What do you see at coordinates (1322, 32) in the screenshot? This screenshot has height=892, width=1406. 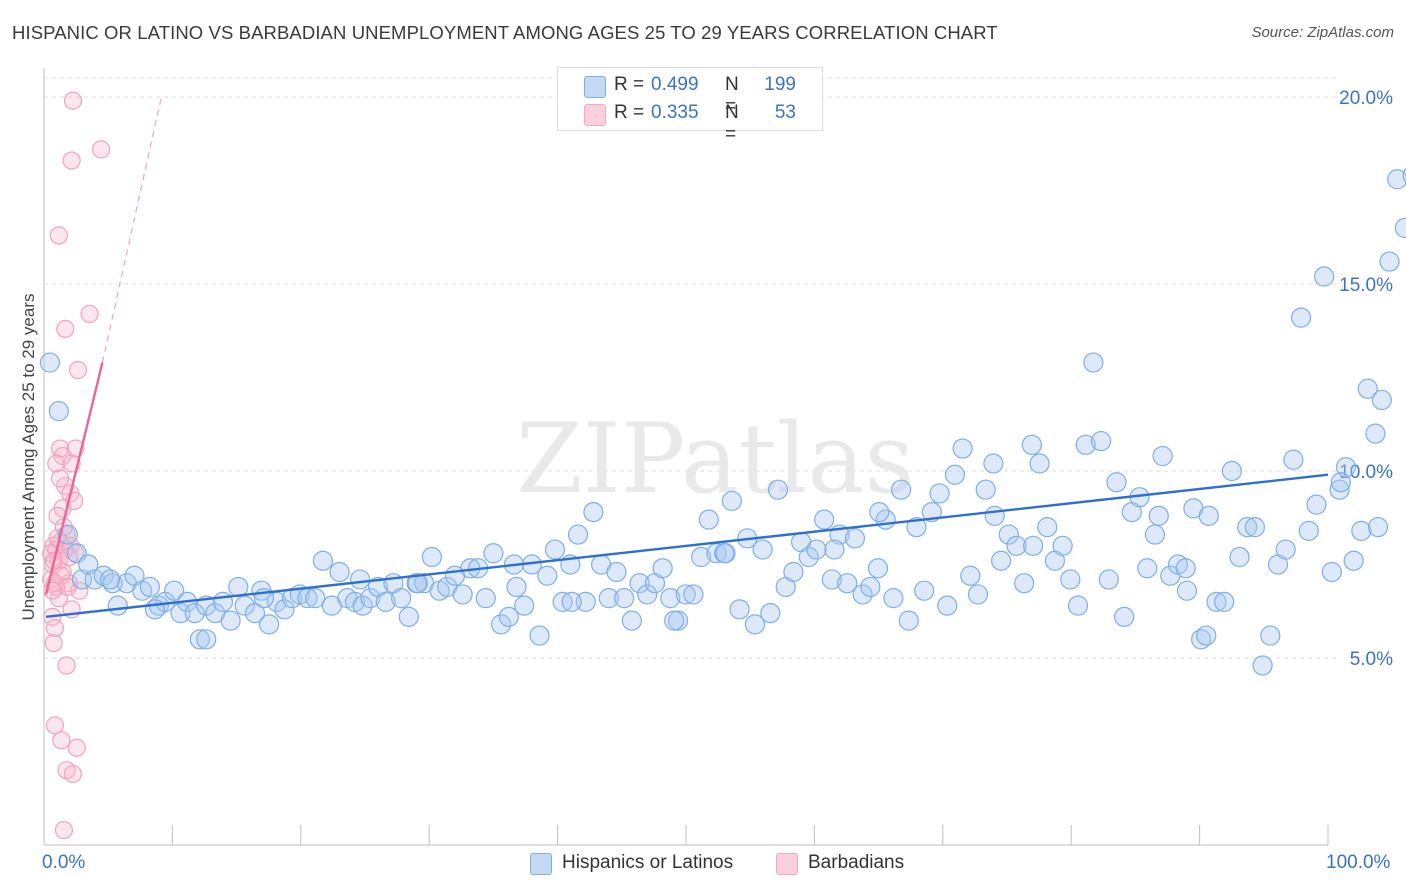 I see `source-label: Source: ZipAtlas.com` at bounding box center [1322, 32].